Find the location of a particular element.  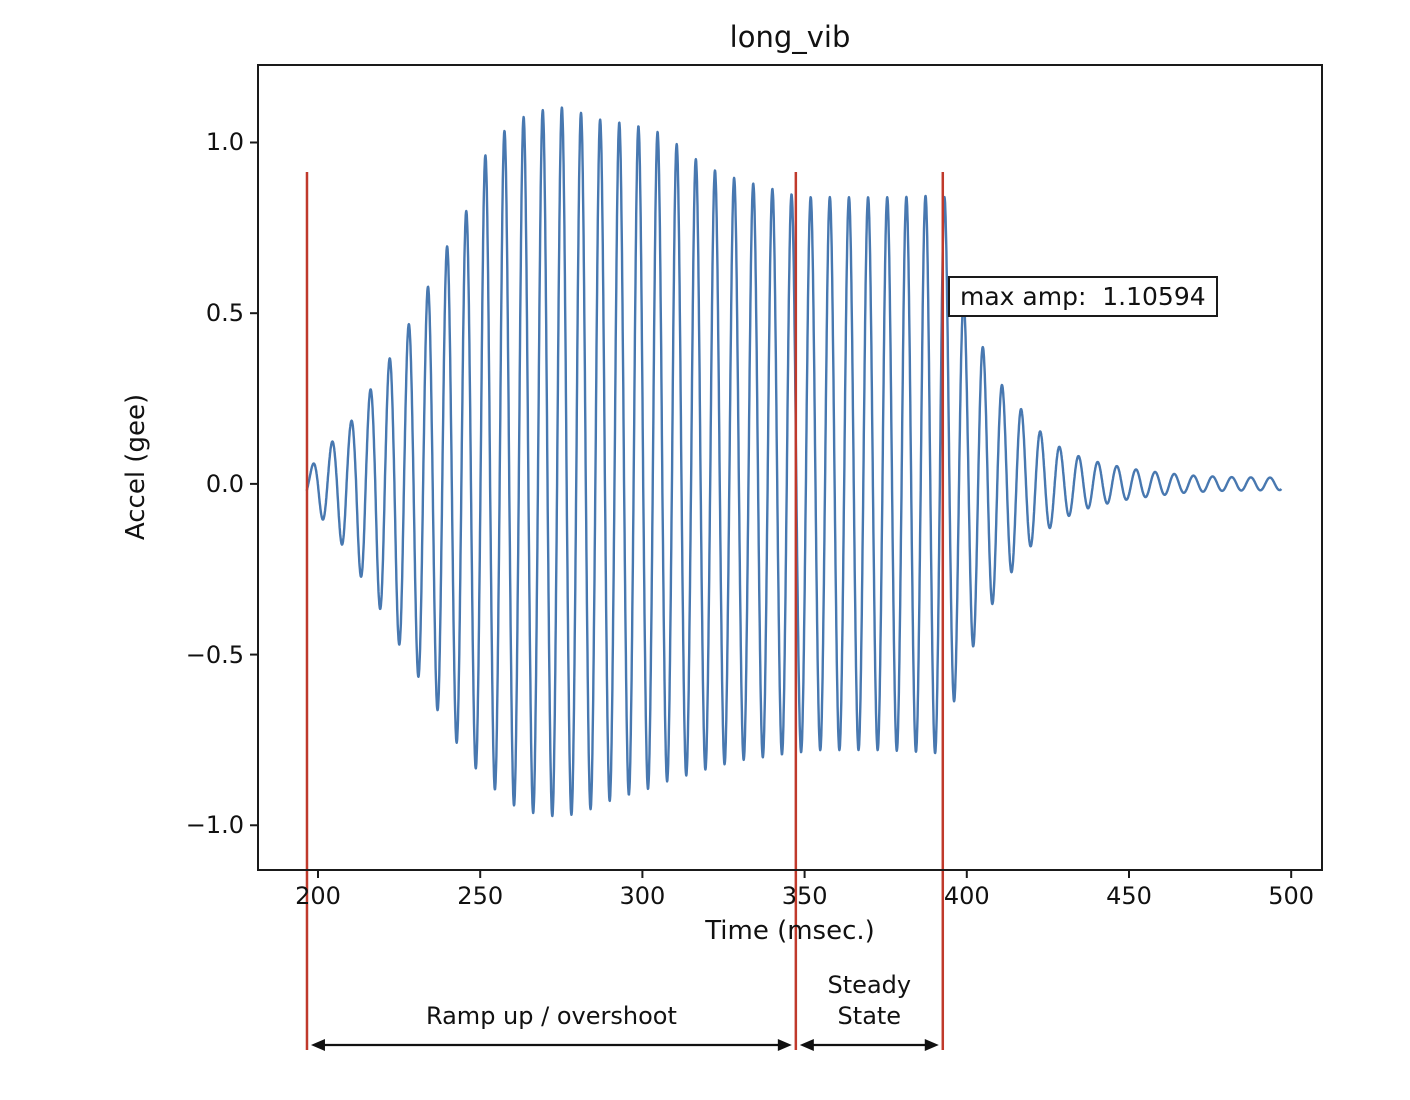

region-label: Steady State is located at coordinates (869, 1000).